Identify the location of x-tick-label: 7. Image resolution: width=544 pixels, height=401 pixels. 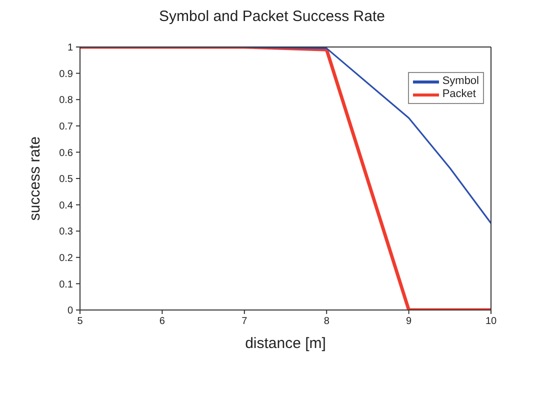
(245, 322).